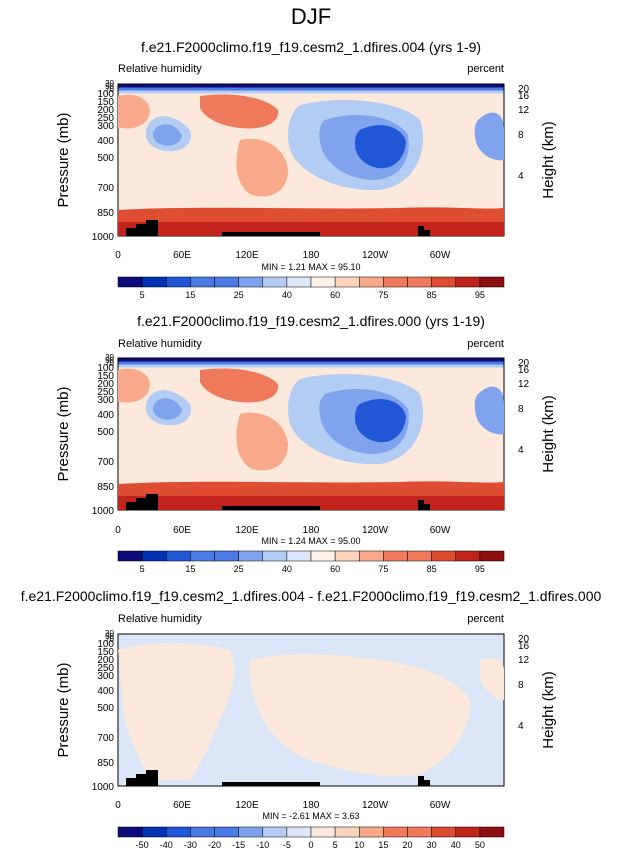 The width and height of the screenshot is (622, 851). What do you see at coordinates (485, 69) in the screenshot?
I see `panel-1-units-label: percent` at bounding box center [485, 69].